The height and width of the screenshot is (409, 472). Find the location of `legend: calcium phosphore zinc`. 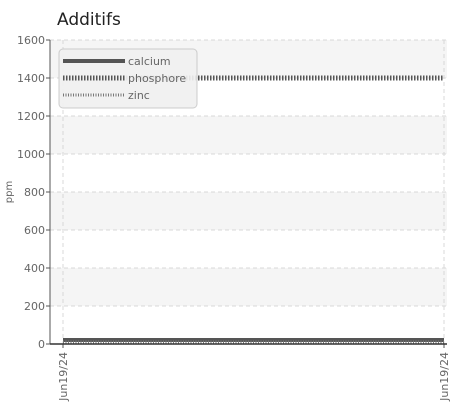

legend: calcium phosphore zinc is located at coordinates (128, 78).